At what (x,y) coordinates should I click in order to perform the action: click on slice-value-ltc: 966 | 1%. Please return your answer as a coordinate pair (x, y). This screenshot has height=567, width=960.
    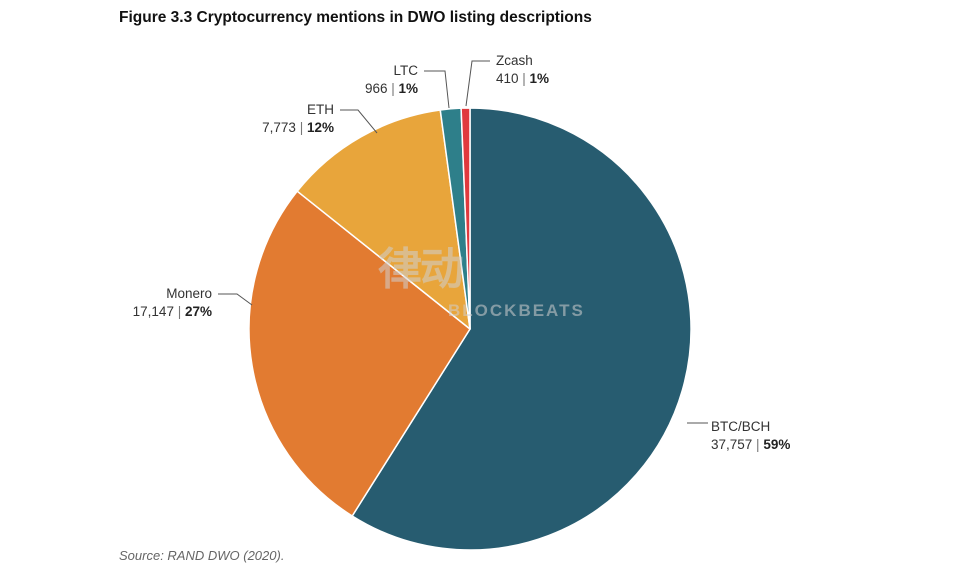
    Looking at the image, I should click on (391, 88).